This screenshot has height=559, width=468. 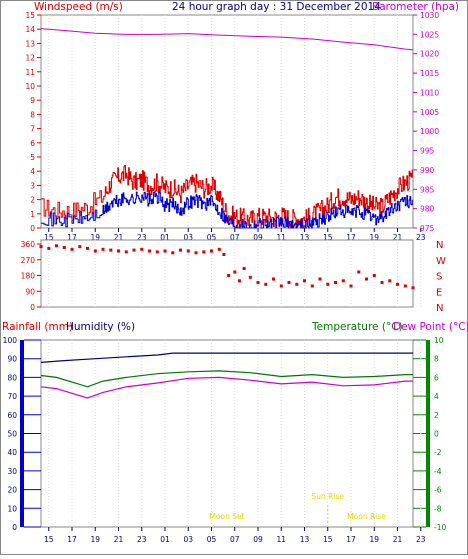 I want to click on temperature-tick-label: 4, so click(x=436, y=396).